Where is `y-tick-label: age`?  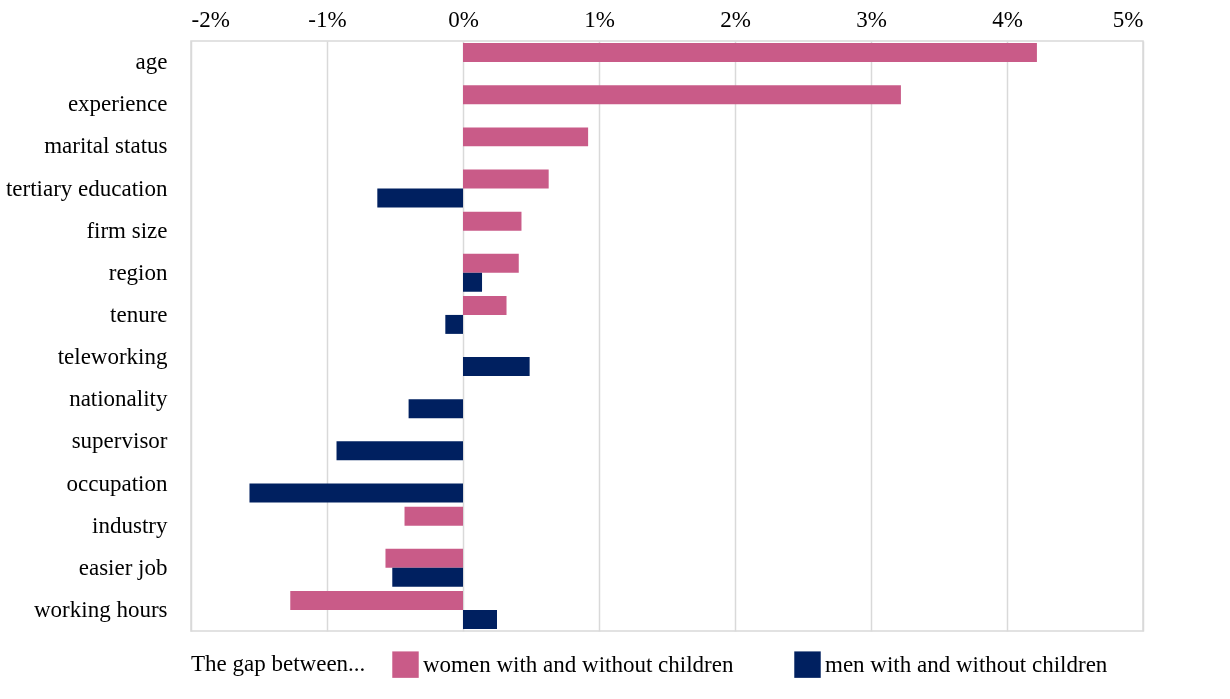 y-tick-label: age is located at coordinates (151, 62).